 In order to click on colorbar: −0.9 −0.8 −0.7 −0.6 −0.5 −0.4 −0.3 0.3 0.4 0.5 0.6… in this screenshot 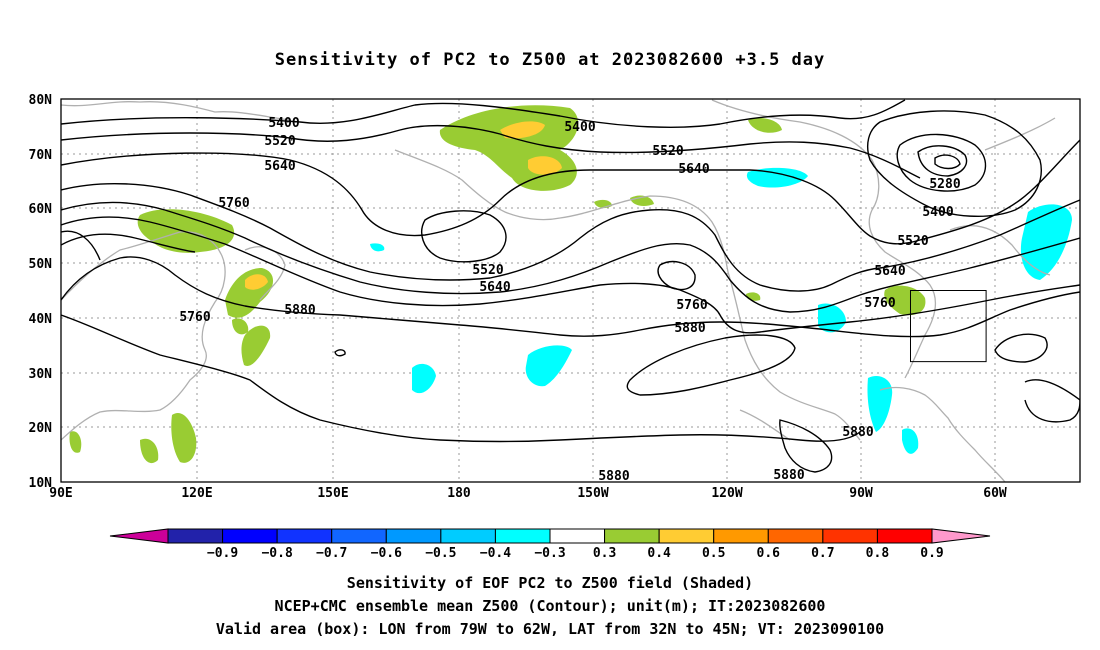, I will do `click(550, 544)`.